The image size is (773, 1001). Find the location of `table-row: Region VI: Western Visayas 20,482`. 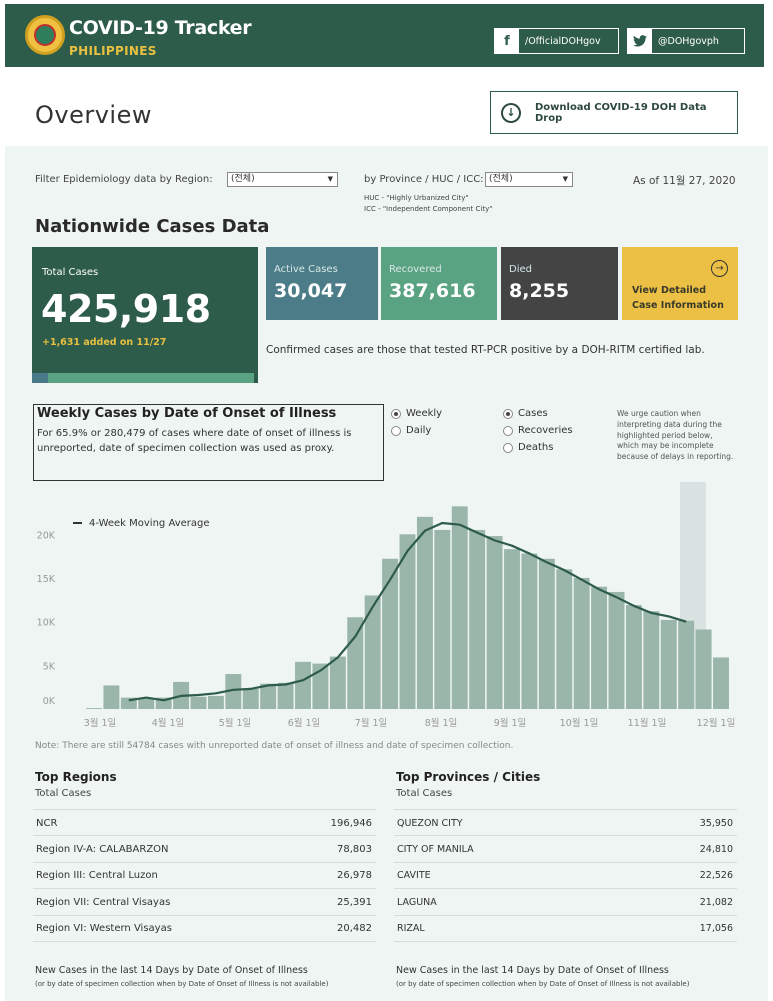

table-row: Region VI: Western Visayas 20,482 is located at coordinates (204, 928).